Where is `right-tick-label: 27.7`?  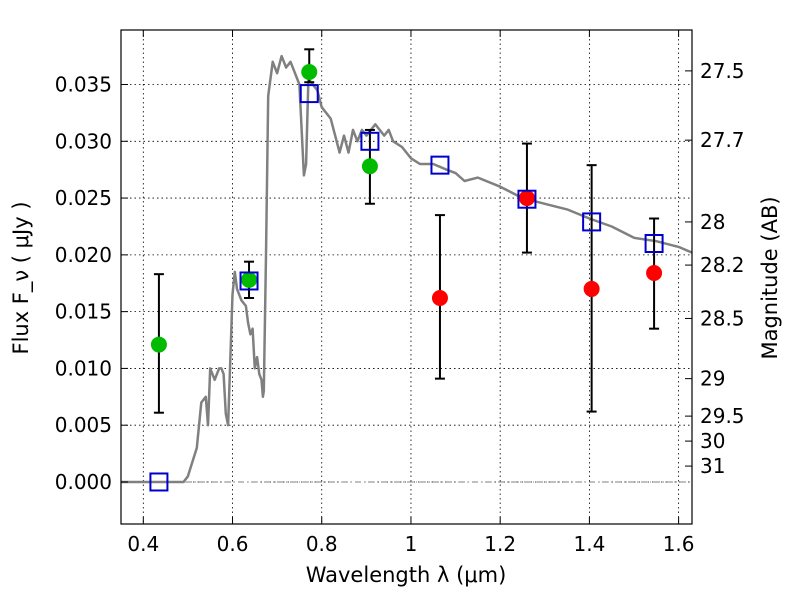 right-tick-label: 27.7 is located at coordinates (722, 140).